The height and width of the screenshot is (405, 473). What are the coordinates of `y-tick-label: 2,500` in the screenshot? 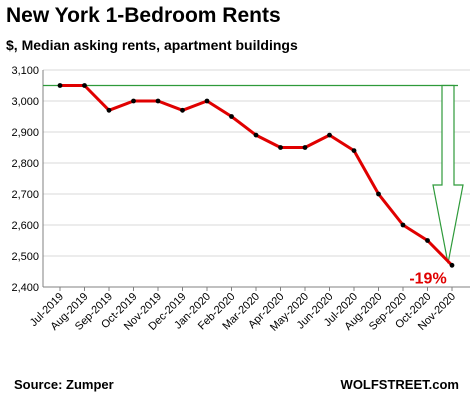 It's located at (25, 257).